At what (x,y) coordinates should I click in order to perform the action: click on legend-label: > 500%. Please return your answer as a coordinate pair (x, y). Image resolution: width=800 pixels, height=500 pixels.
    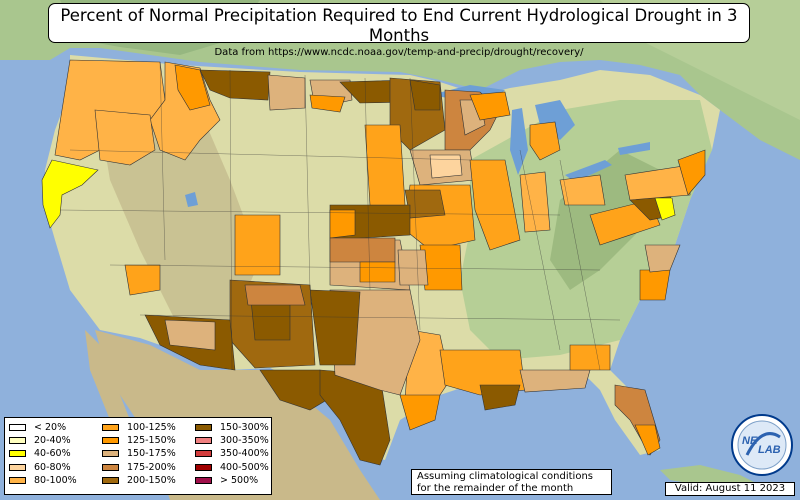
    Looking at the image, I should click on (239, 480).